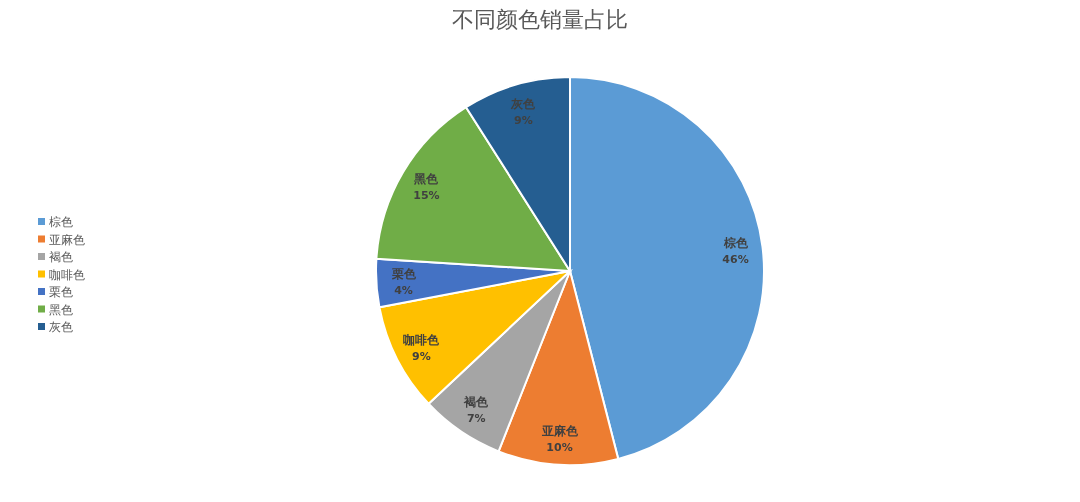  Describe the element at coordinates (735, 243) in the screenshot. I see `slice-label: 棕色` at that location.